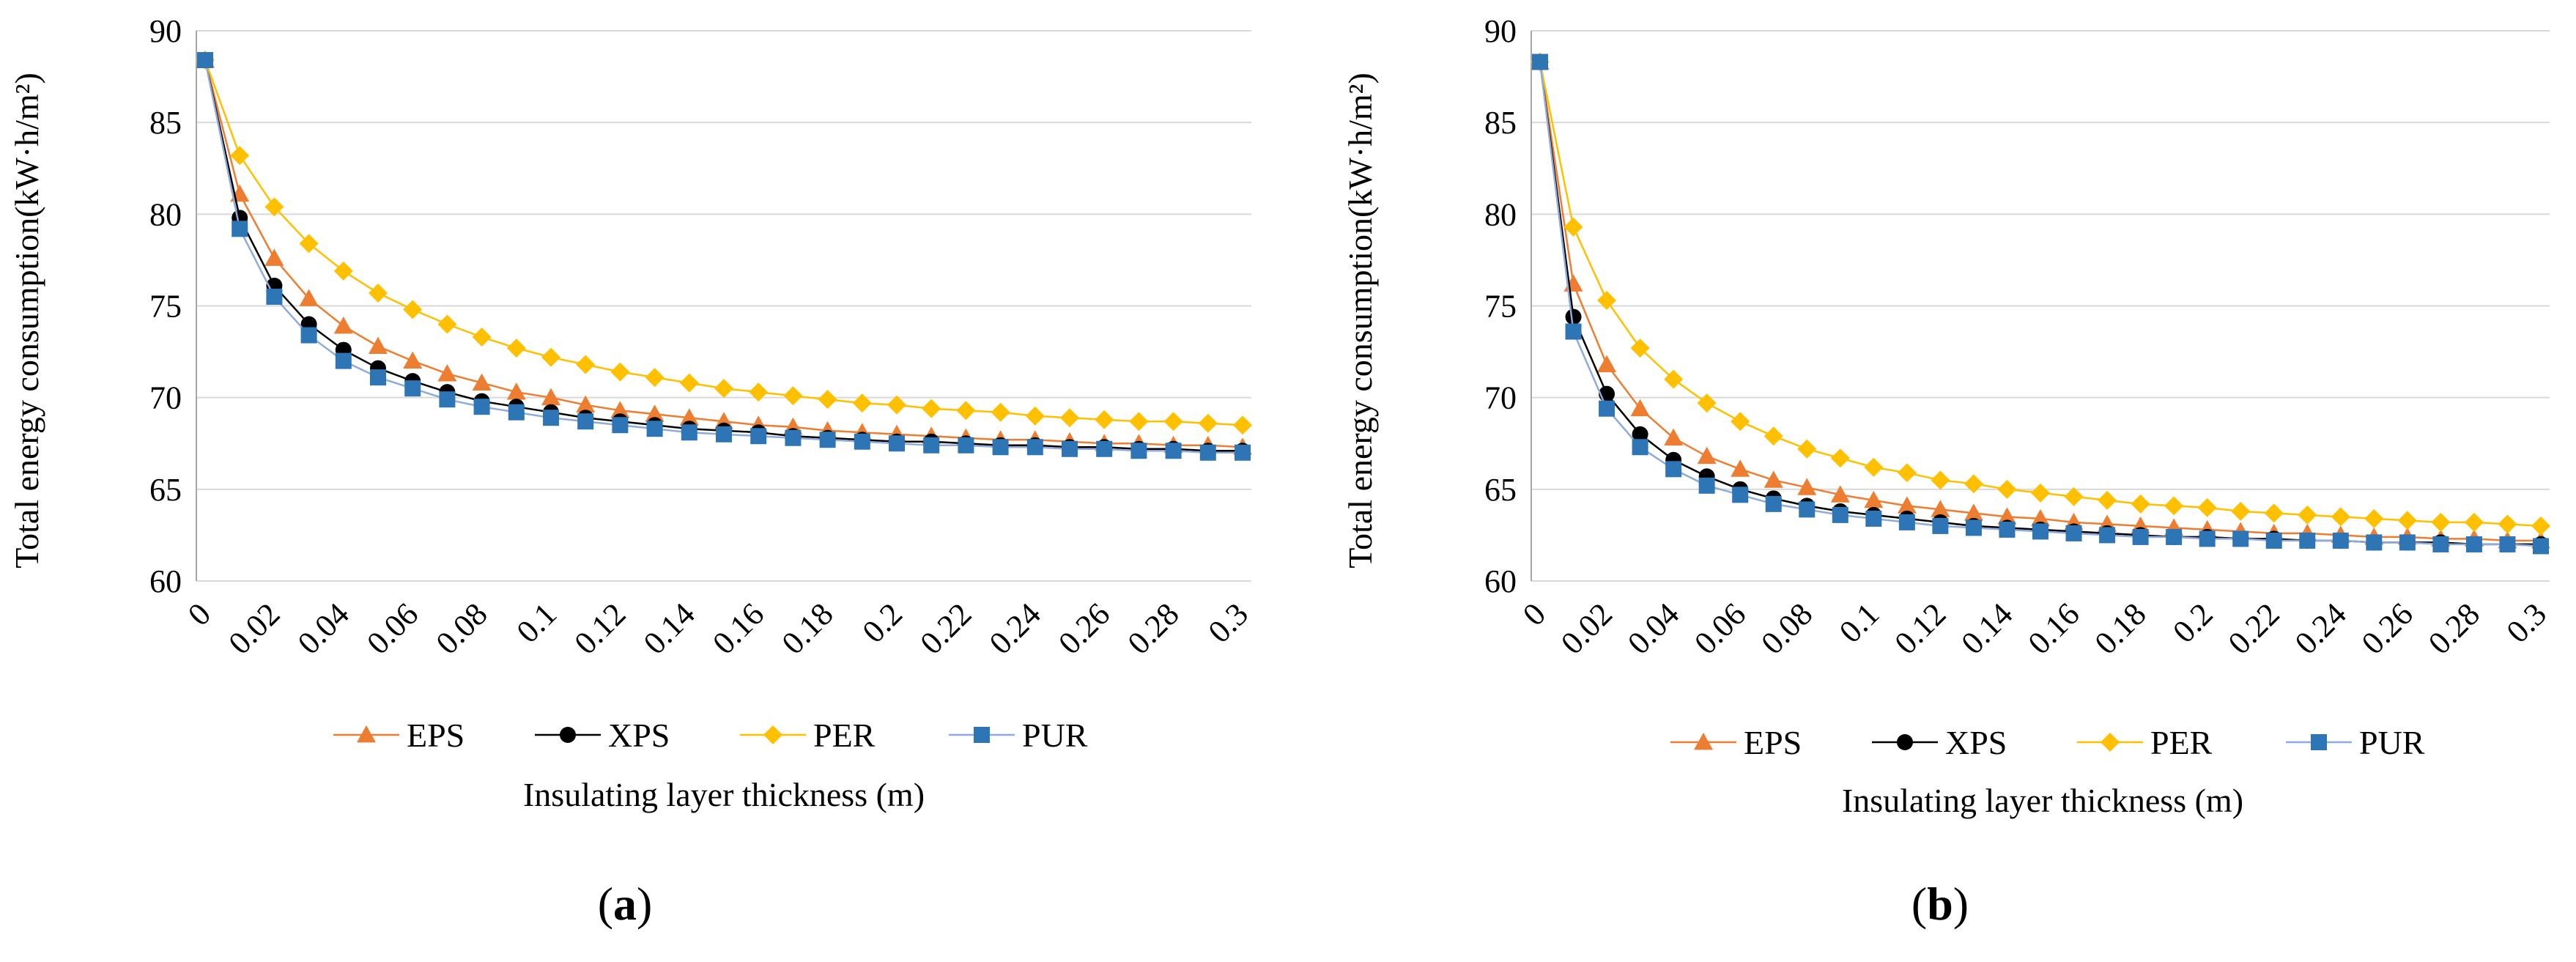 Image resolution: width=2576 pixels, height=962 pixels. Describe the element at coordinates (625, 904) in the screenshot. I see `panel-label-letter: a` at that location.